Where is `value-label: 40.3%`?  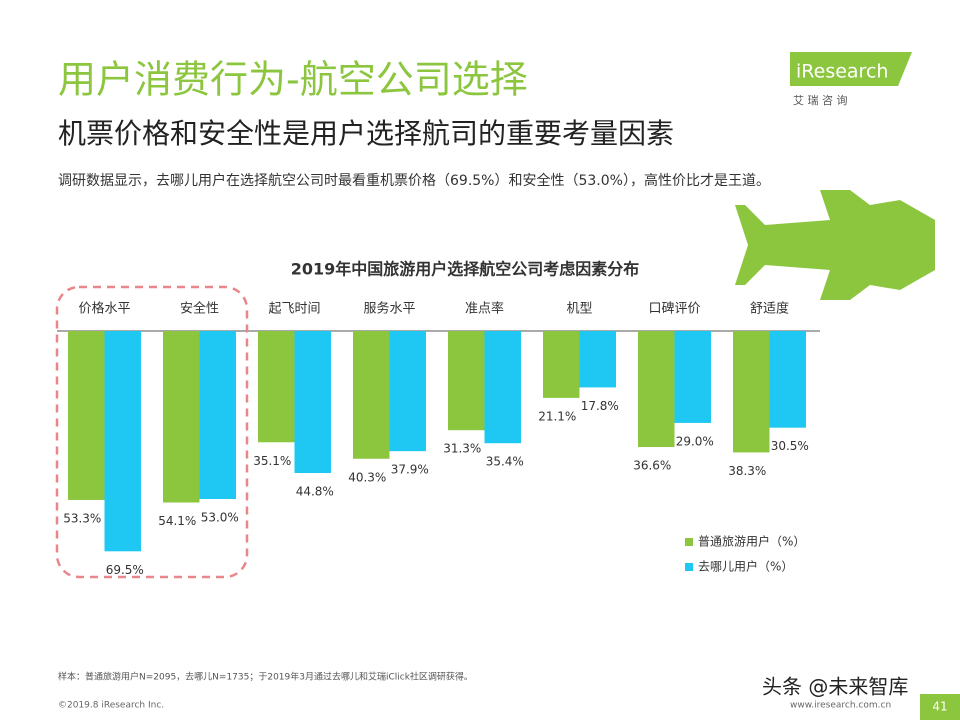
value-label: 40.3% is located at coordinates (367, 477).